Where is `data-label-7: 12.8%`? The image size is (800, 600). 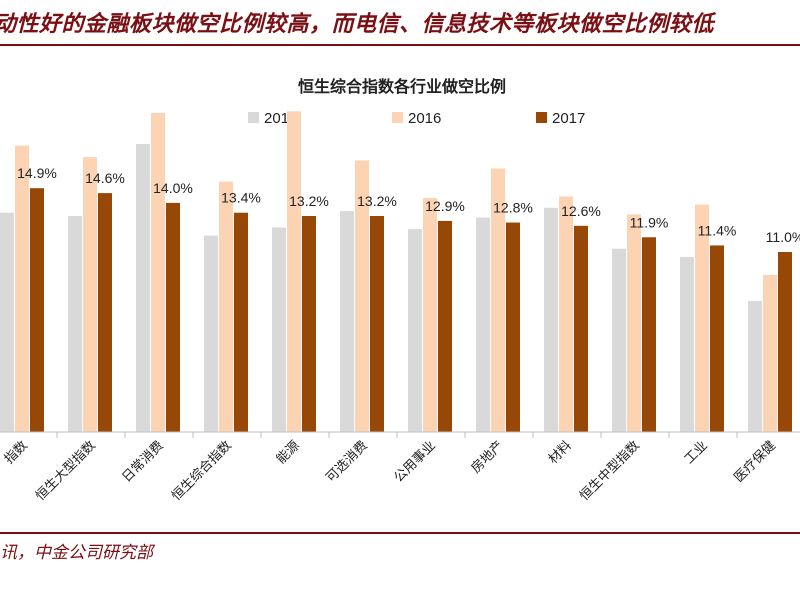
data-label-7: 12.8% is located at coordinates (513, 208).